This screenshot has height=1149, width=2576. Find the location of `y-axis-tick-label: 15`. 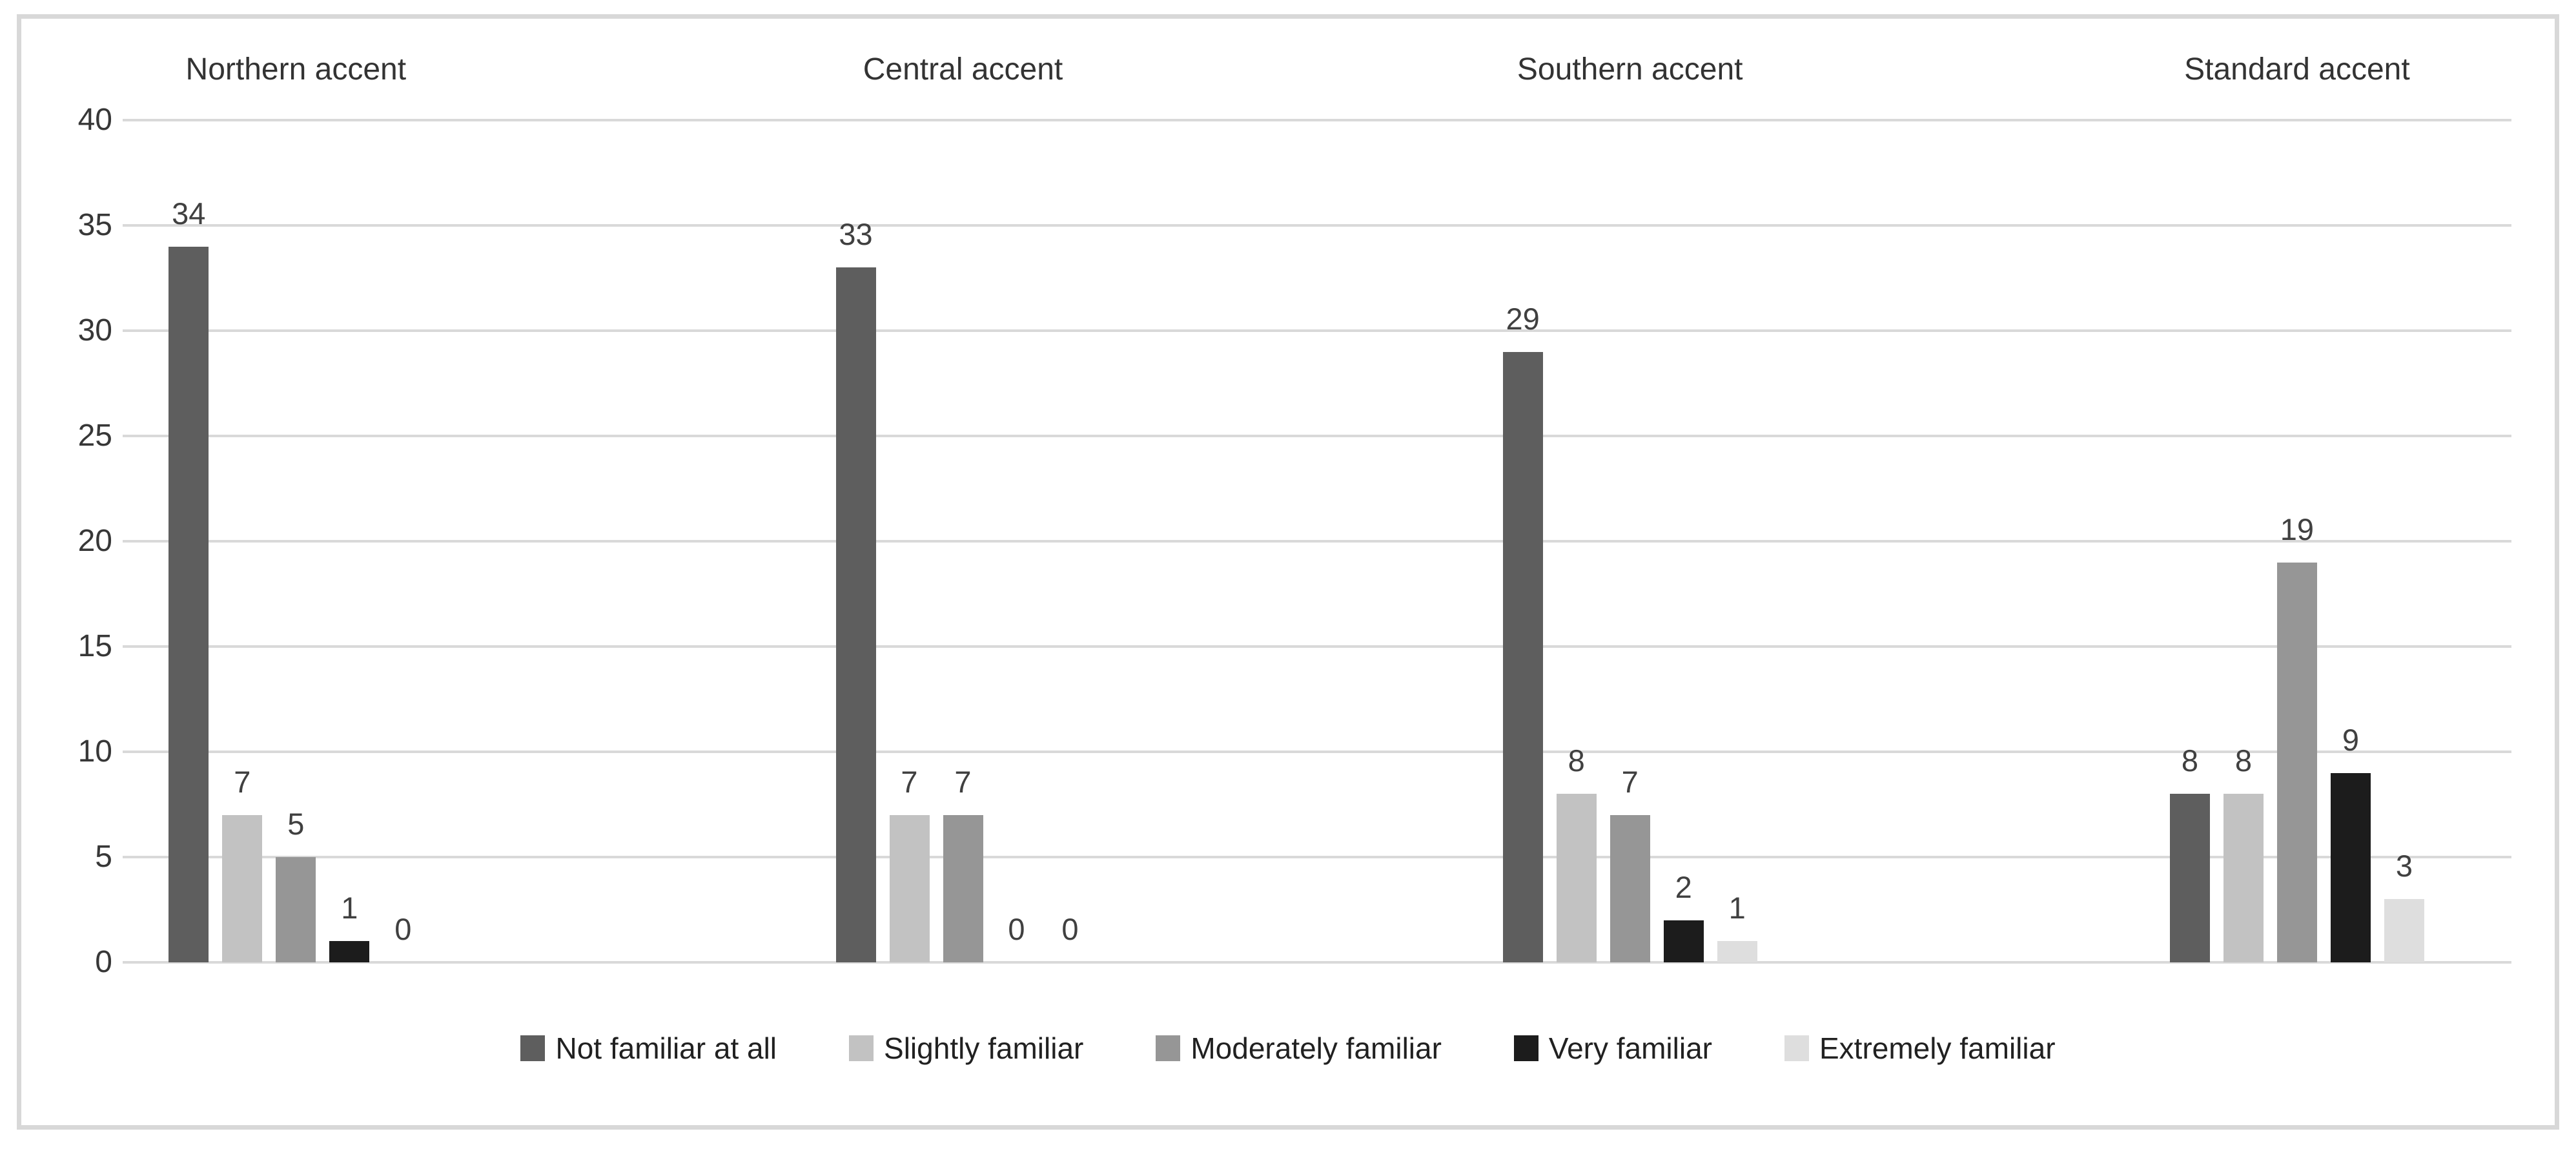

y-axis-tick-label: 15 is located at coordinates (94, 646).